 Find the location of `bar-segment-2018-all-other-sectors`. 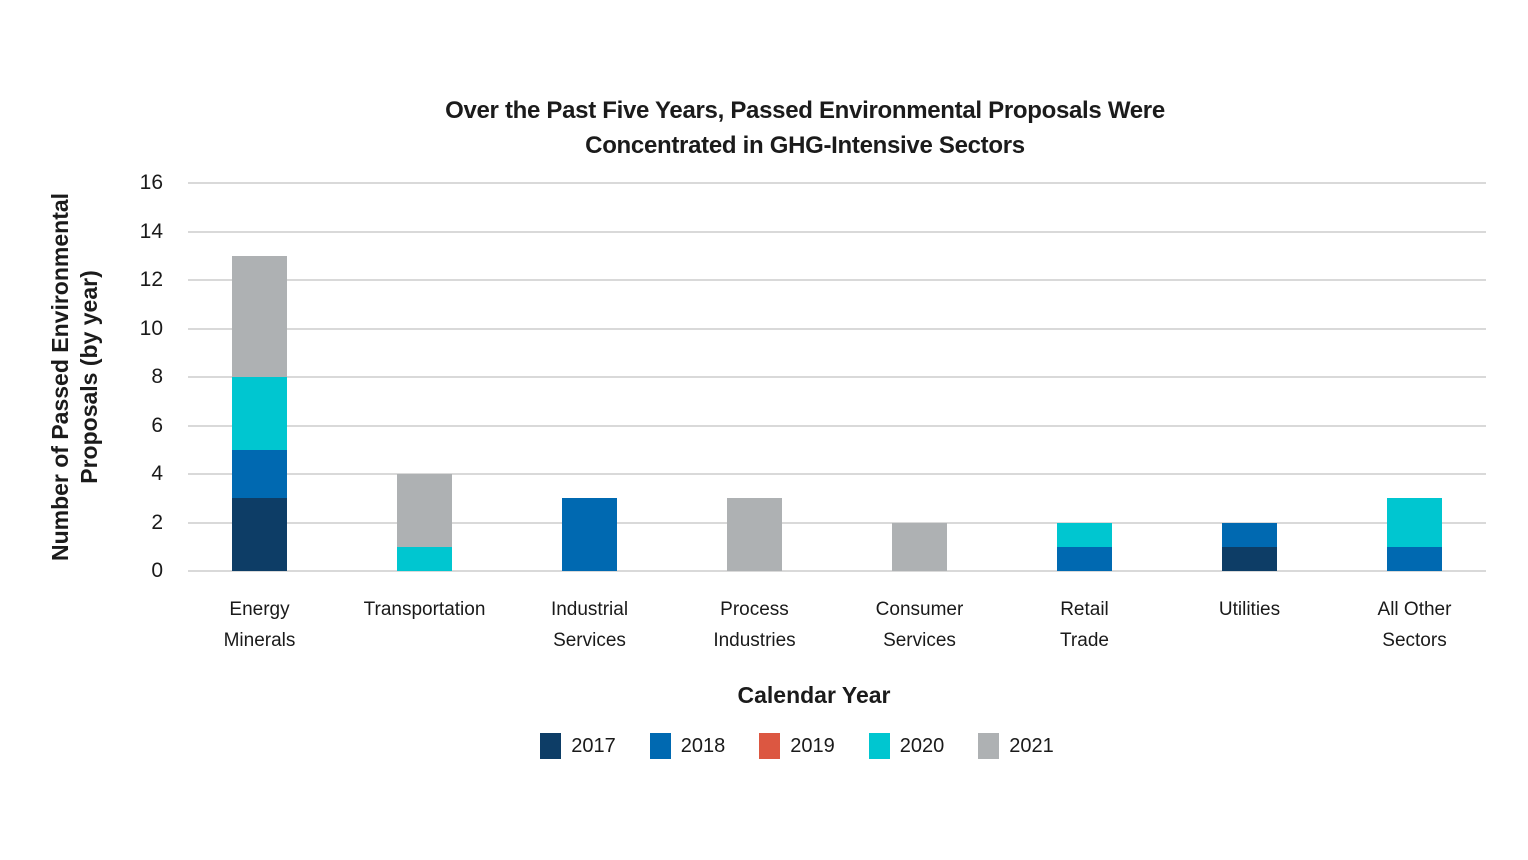

bar-segment-2018-all-other-sectors is located at coordinates (1414, 558).